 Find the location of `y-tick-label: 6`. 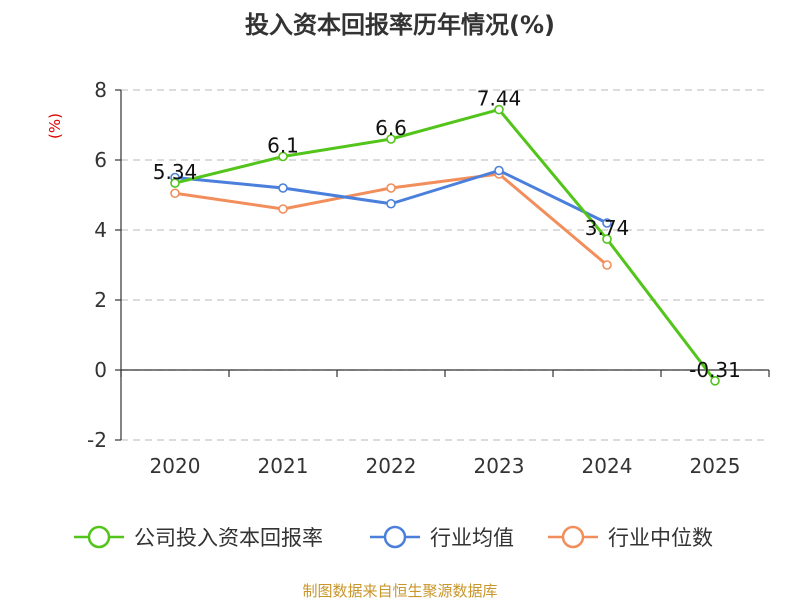

y-tick-label: 6 is located at coordinates (100, 160).